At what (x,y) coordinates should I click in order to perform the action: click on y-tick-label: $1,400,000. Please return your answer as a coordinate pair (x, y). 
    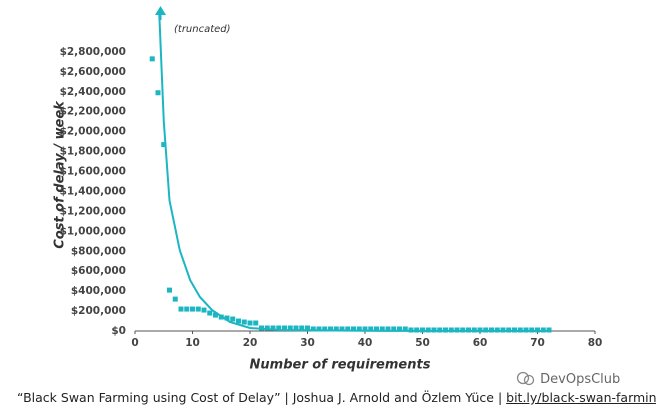
    Looking at the image, I should click on (93, 191).